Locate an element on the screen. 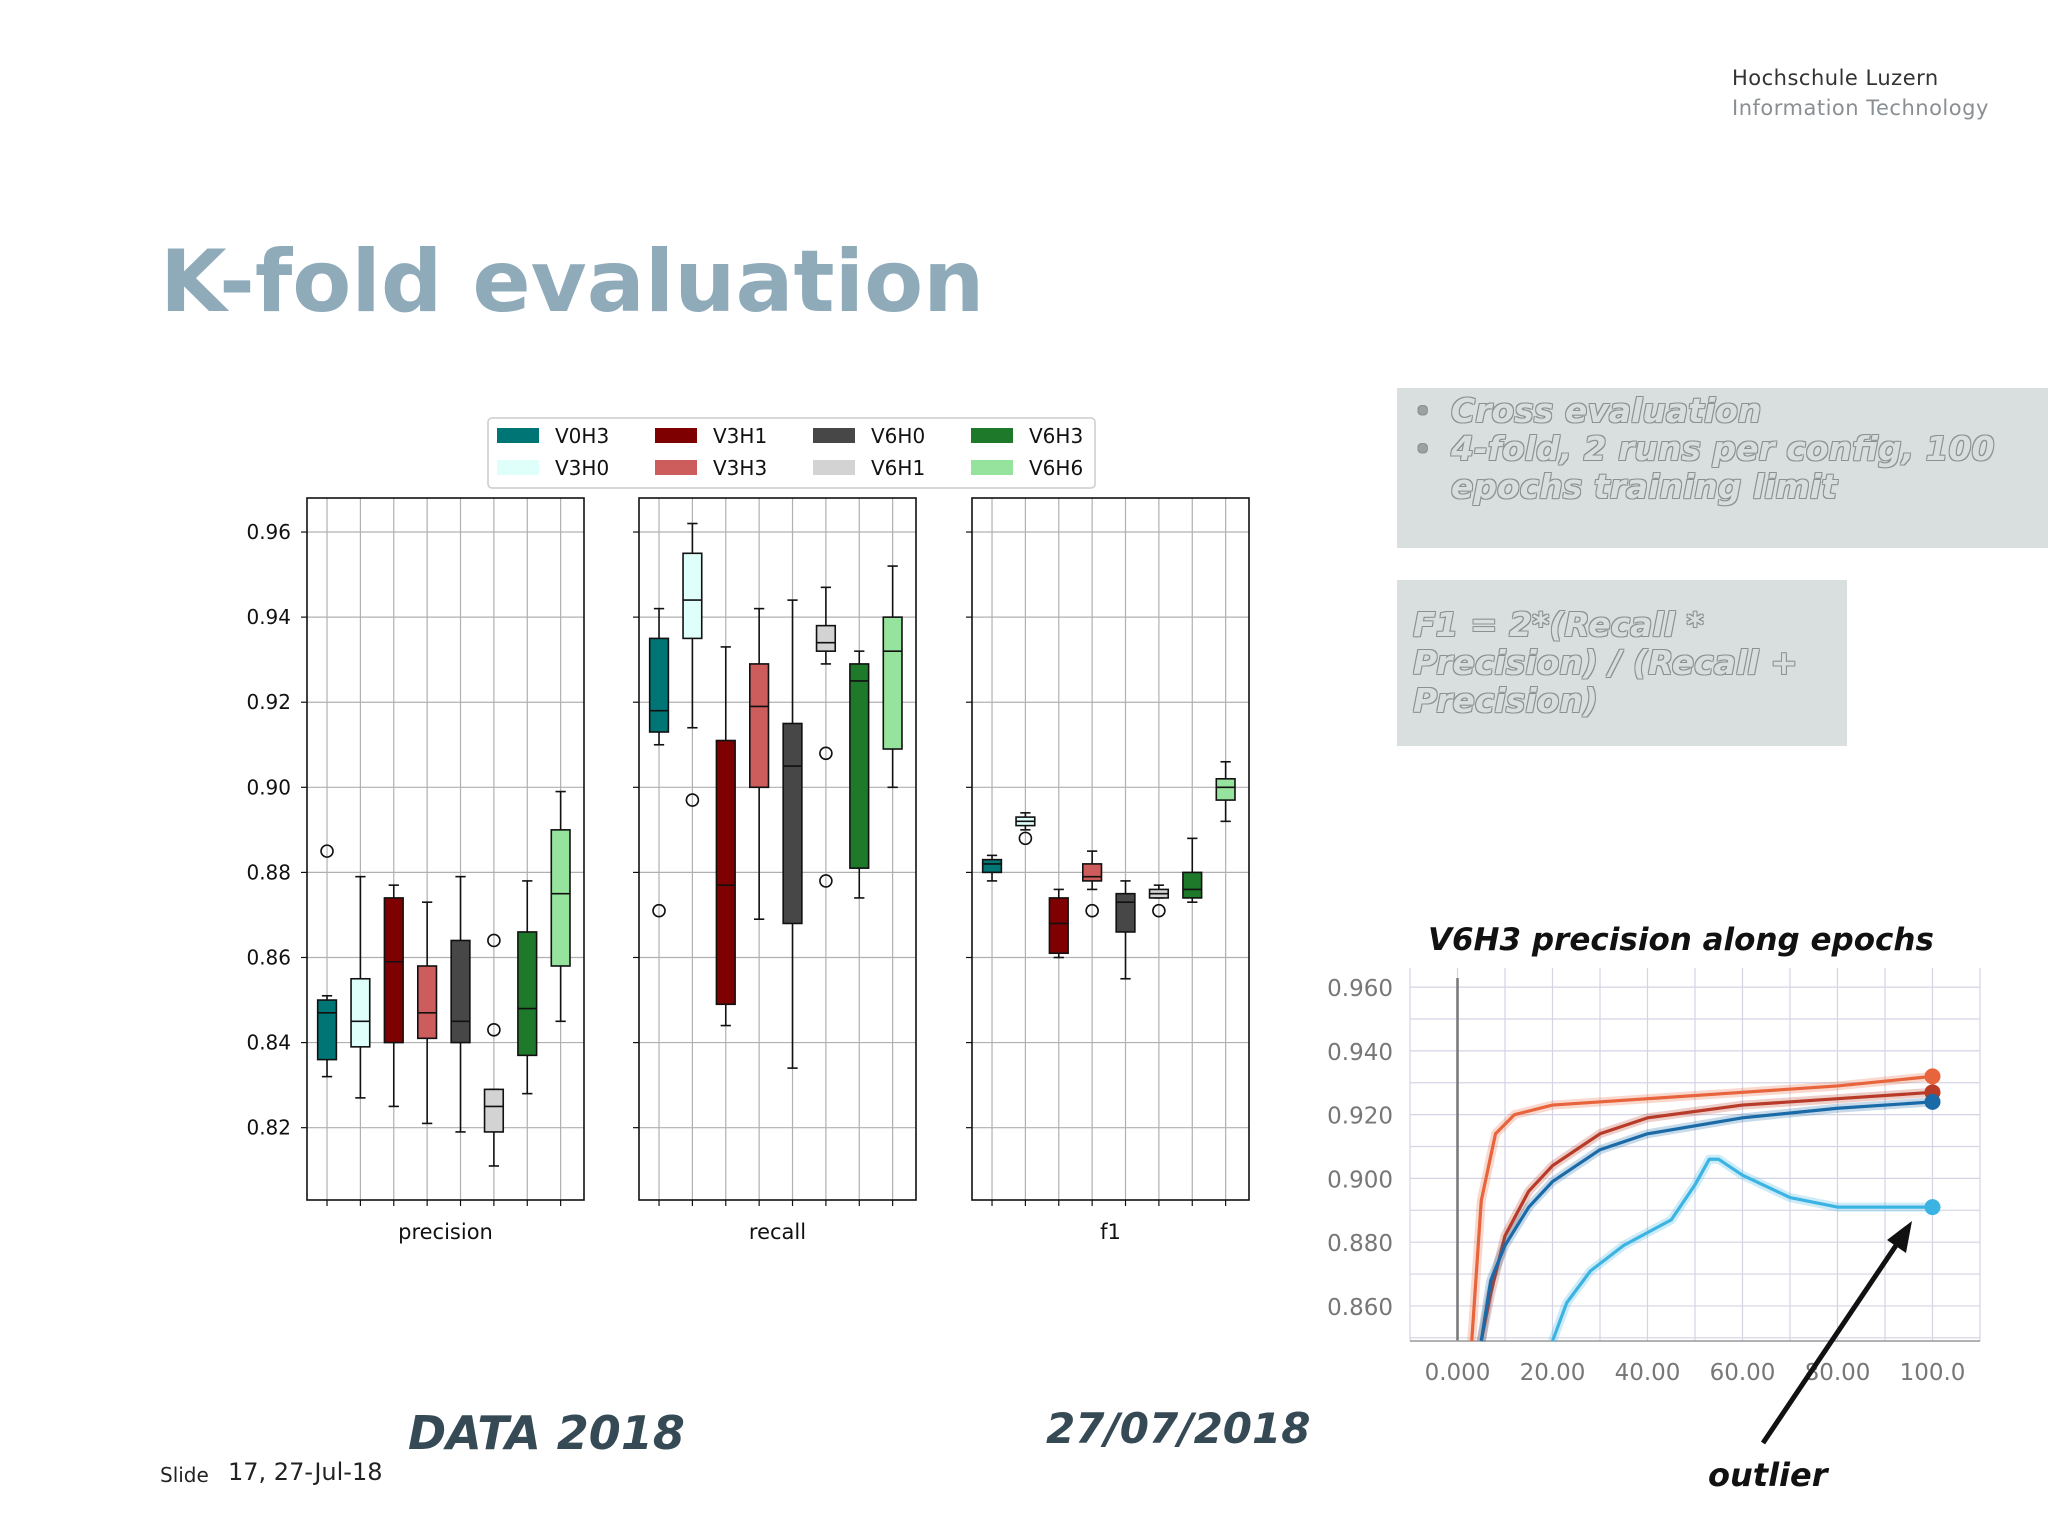 This screenshot has width=2048, height=1536. event-name: DATA 2018 is located at coordinates (546, 1433).